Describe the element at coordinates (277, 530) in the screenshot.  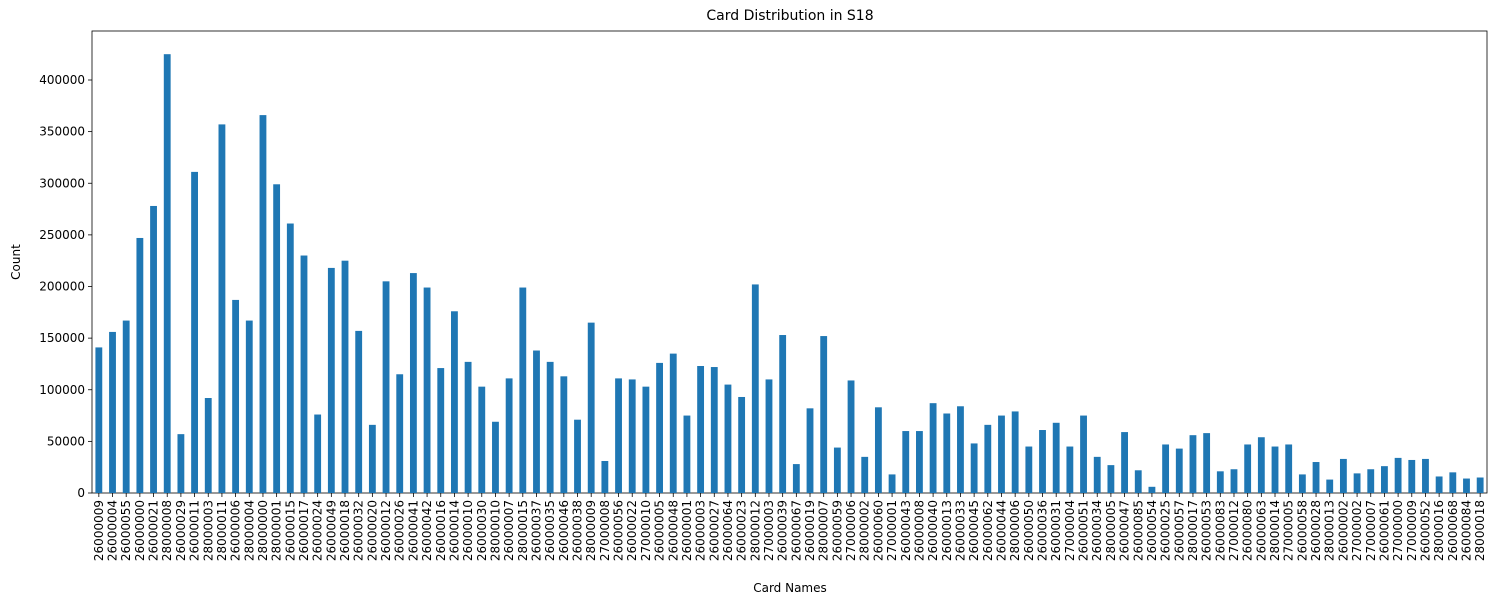
I see `x-tick-label: 28000001` at that location.